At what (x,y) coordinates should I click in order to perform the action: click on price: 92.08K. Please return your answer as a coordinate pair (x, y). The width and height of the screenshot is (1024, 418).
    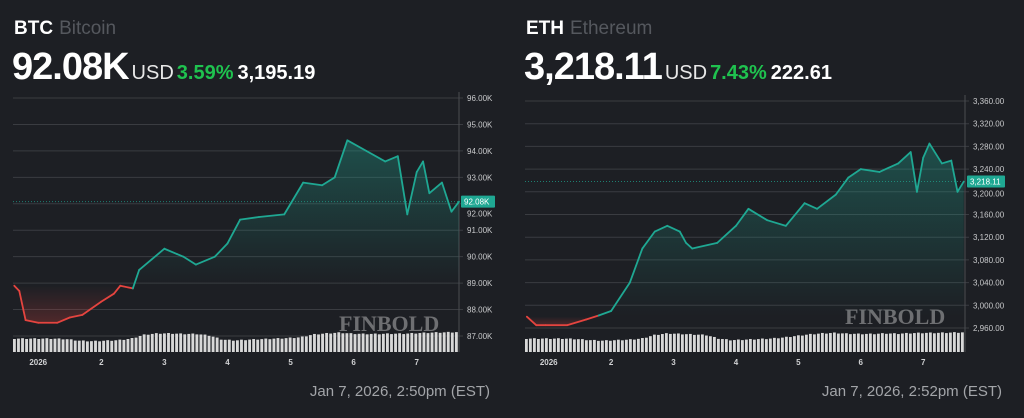
    Looking at the image, I should click on (71, 67).